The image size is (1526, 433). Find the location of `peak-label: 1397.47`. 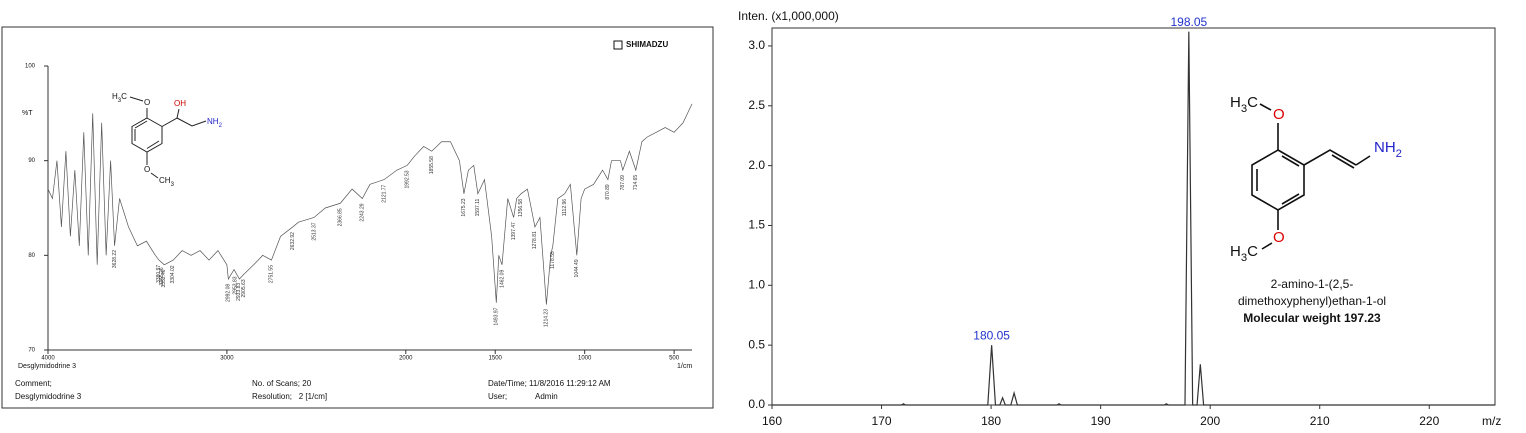

peak-label: 1397.47 is located at coordinates (514, 231).